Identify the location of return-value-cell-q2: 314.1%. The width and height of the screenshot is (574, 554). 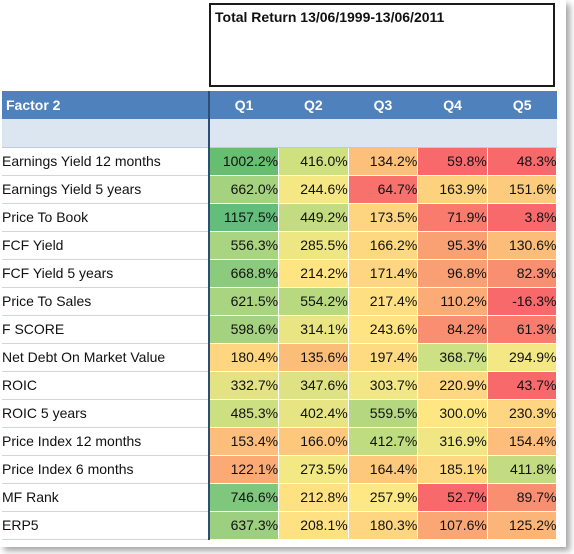
(313, 329).